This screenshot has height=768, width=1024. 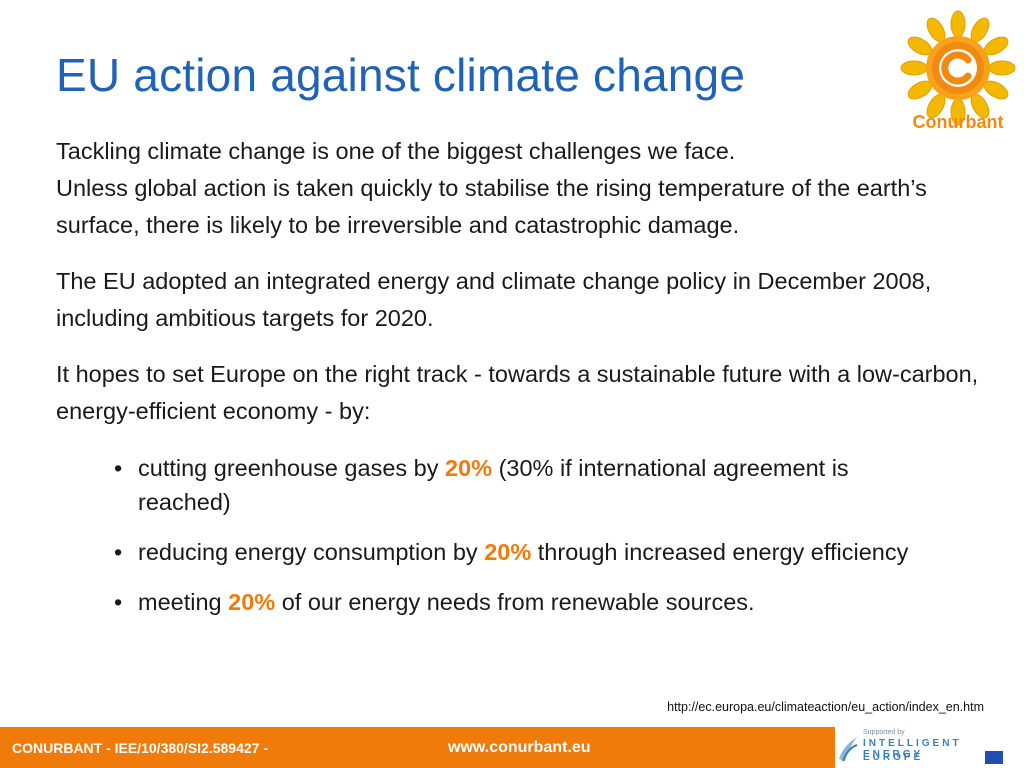 What do you see at coordinates (183, 602) in the screenshot?
I see `bullet-text: meeting` at bounding box center [183, 602].